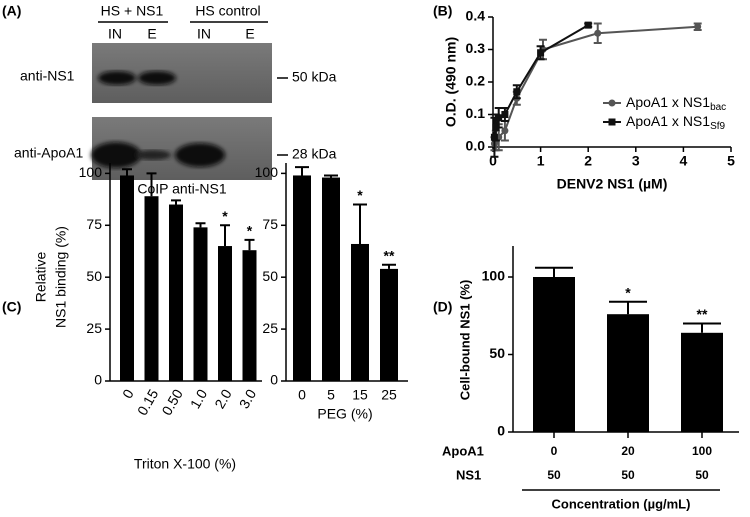  What do you see at coordinates (476, 146) in the screenshot?
I see `y-tick-label: 0.0` at bounding box center [476, 146].